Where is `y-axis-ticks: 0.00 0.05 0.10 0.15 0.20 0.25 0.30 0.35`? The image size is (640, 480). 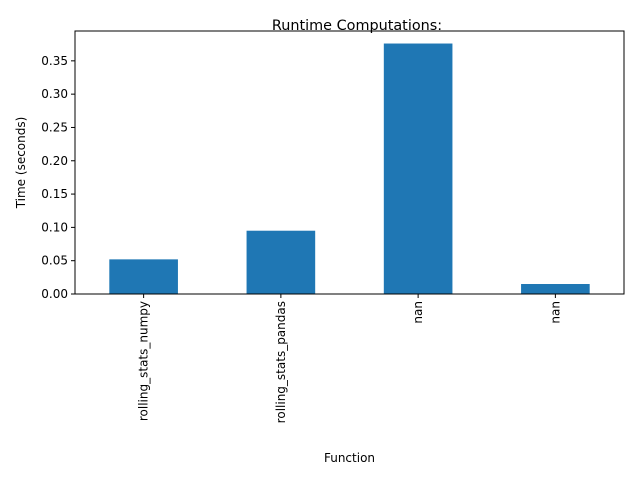 y-axis-ticks: 0.00 0.05 0.10 0.15 0.20 0.25 0.30 0.35 is located at coordinates (58, 177).